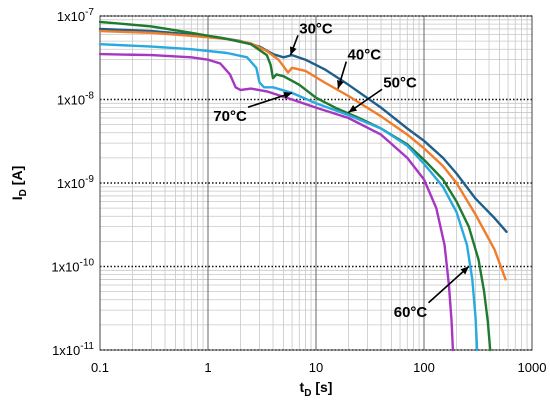 The width and height of the screenshot is (550, 405). I want to click on y-tick-labels: 1x10⁻¹¹ 1x10⁻¹⁰ 1x10⁻⁹ 1x10⁻⁸ 1x10⁻⁷, so click(72, 182).